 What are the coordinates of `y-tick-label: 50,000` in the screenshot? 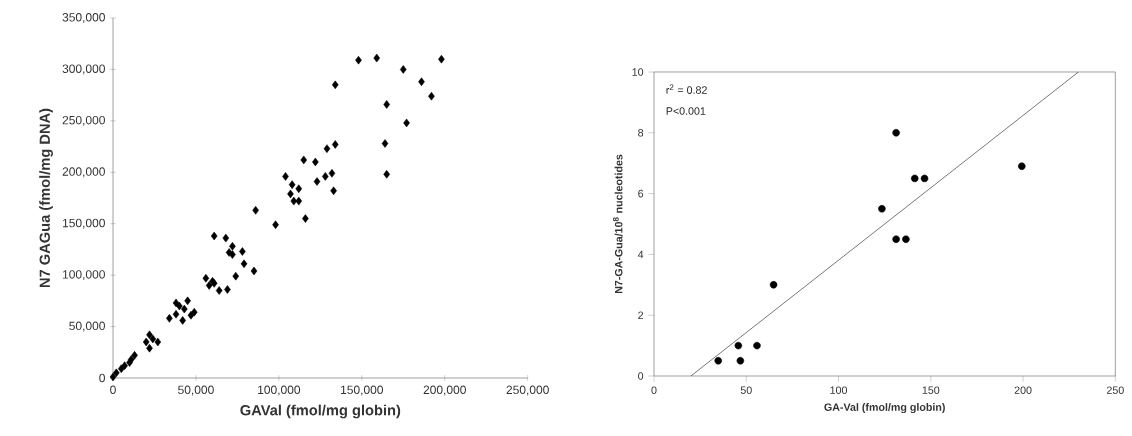 It's located at (87, 326).